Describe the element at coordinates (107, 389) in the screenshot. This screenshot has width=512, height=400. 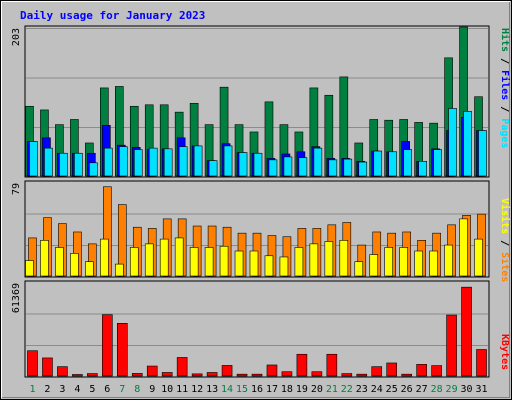
I see `day-label: 6` at that location.